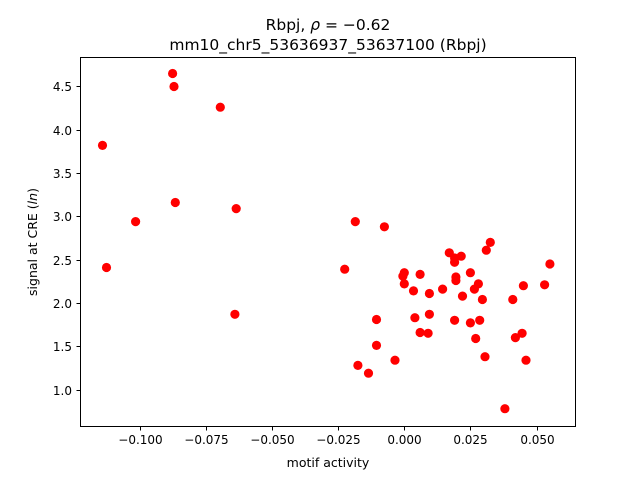  Describe the element at coordinates (338, 440) in the screenshot. I see `x-tick-label-3: −0.025` at that location.